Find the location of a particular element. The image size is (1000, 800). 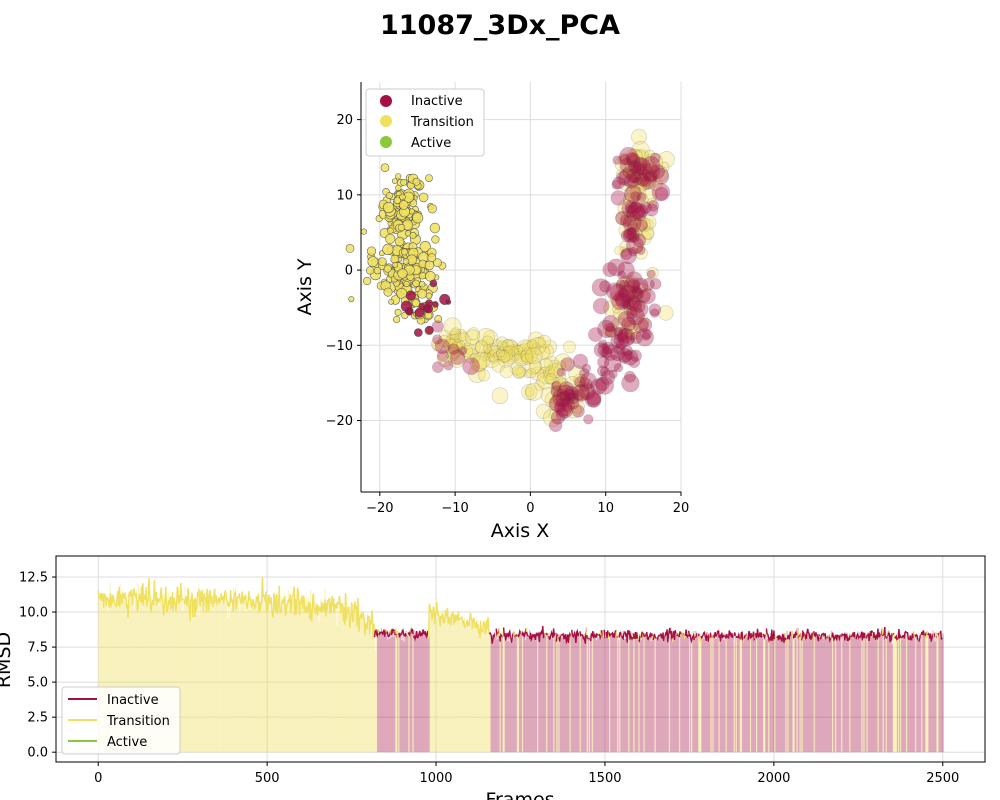

scatter-x-tick-label: 20 is located at coordinates (681, 508).